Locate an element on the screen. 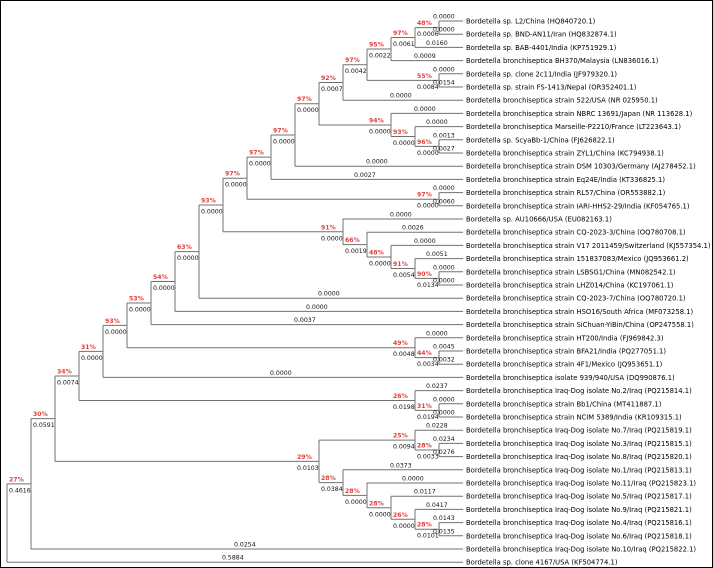  branch-length-value: 0.0234 is located at coordinates (444, 439).